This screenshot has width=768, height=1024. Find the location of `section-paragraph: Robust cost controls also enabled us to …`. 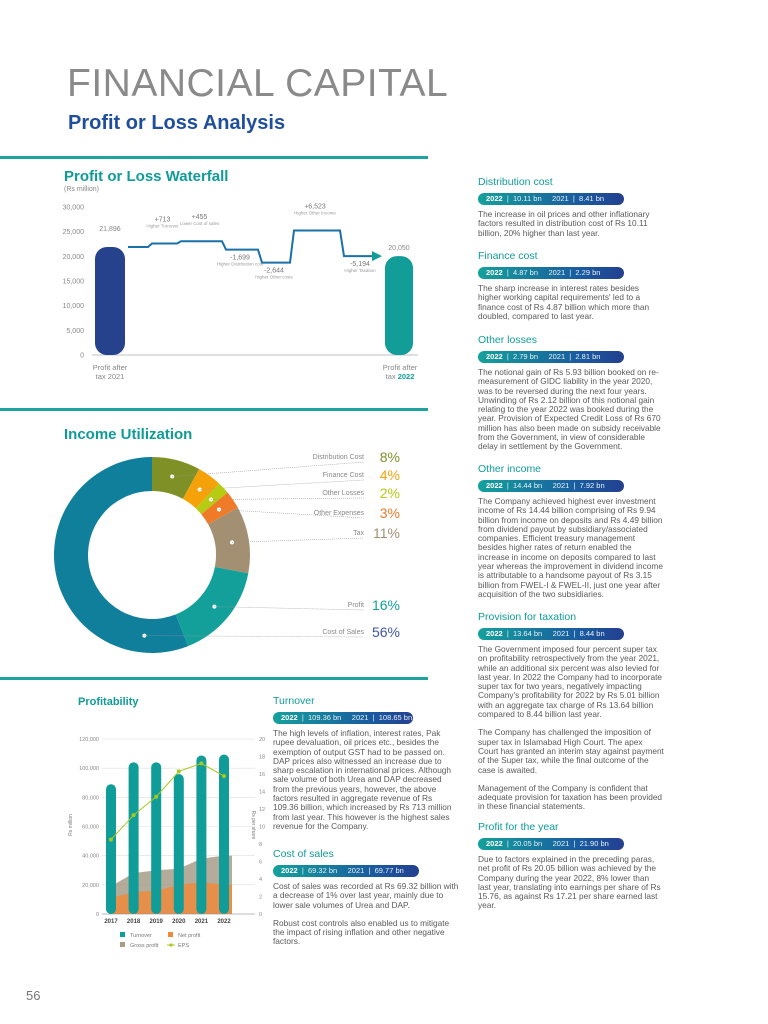

section-paragraph: Robust cost controls also enabled us to … is located at coordinates (361, 932).